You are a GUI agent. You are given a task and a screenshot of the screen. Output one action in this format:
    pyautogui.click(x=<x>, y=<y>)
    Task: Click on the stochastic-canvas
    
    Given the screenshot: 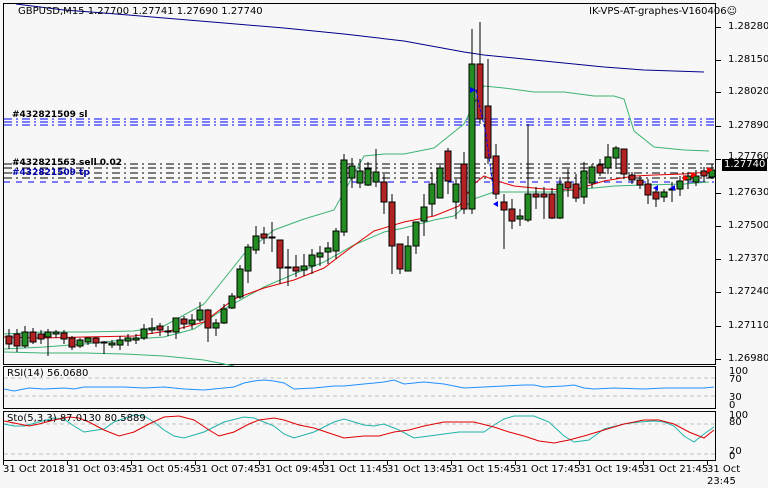 What is the action you would take?
    pyautogui.click(x=360, y=434)
    